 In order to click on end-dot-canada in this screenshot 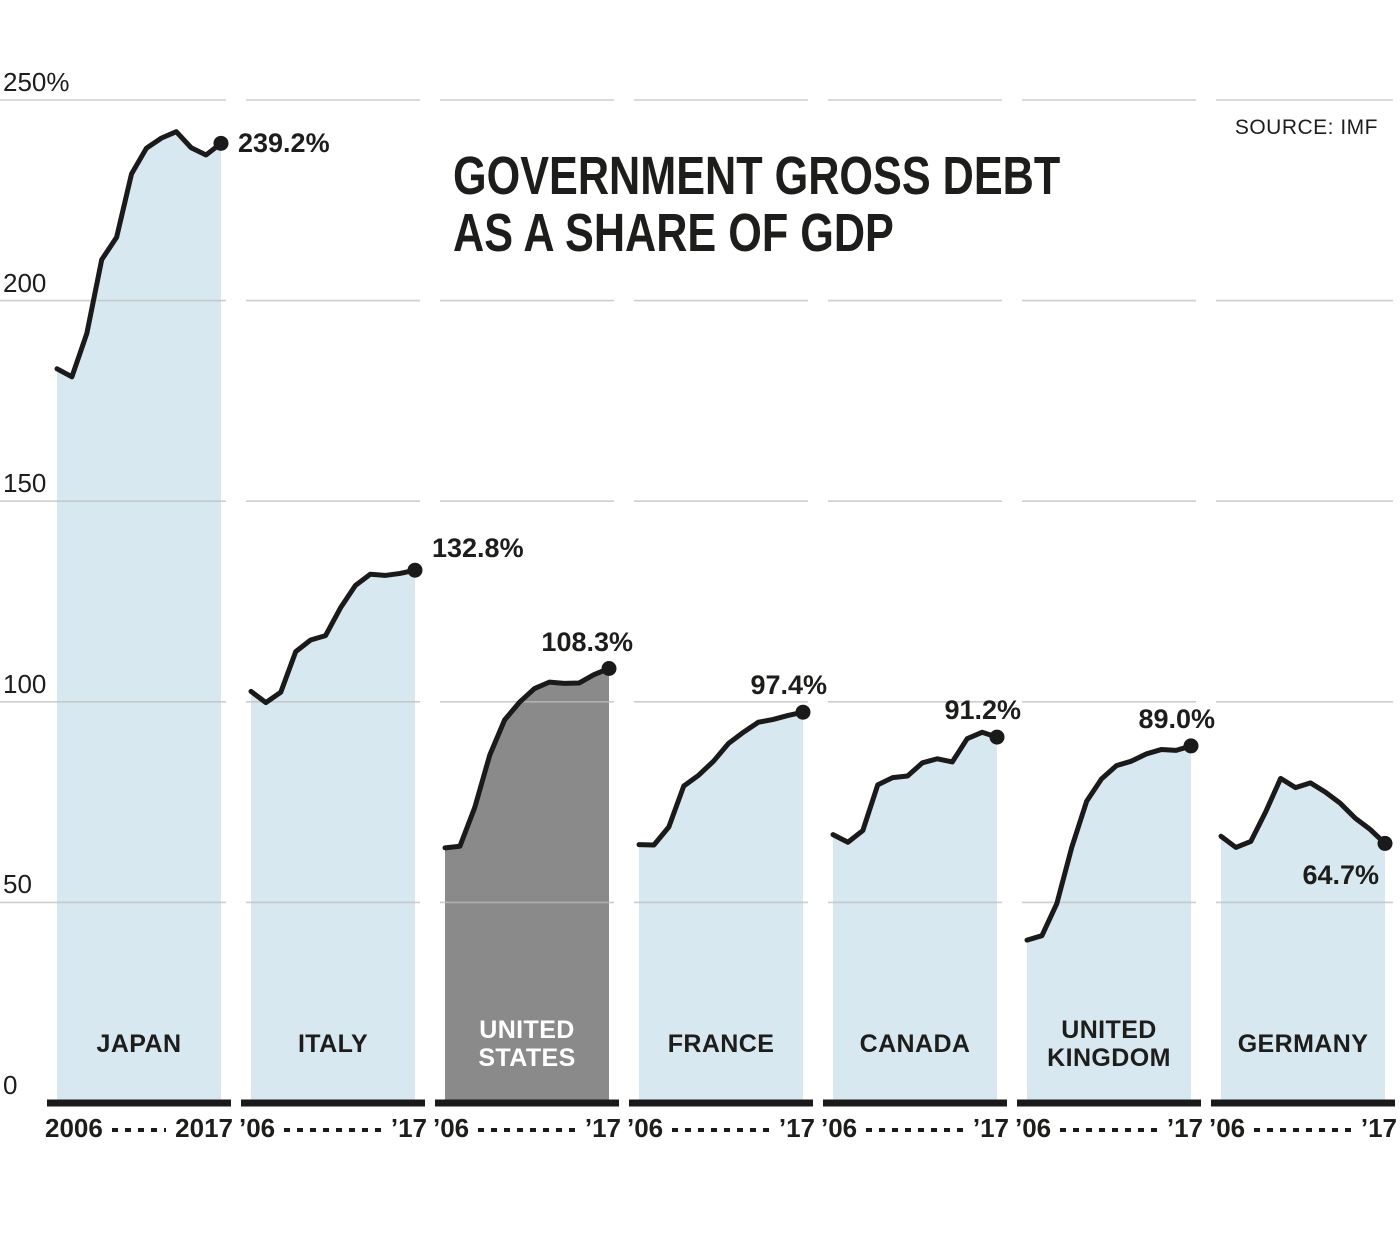, I will do `click(997, 737)`.